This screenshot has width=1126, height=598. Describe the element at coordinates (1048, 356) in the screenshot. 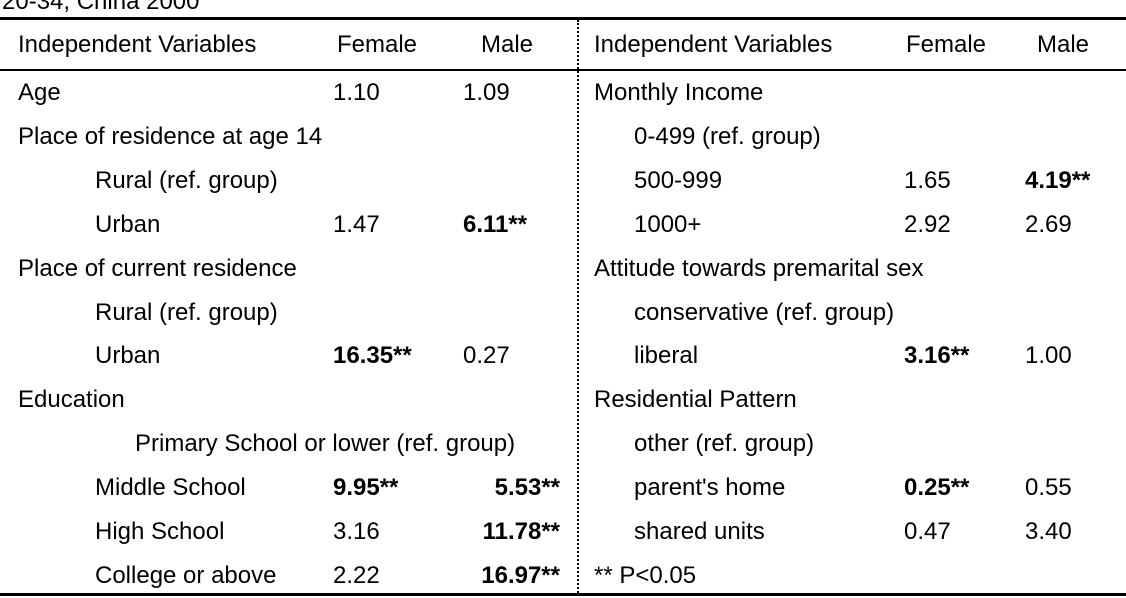

I see `right-row-male-value: 1.00` at that location.